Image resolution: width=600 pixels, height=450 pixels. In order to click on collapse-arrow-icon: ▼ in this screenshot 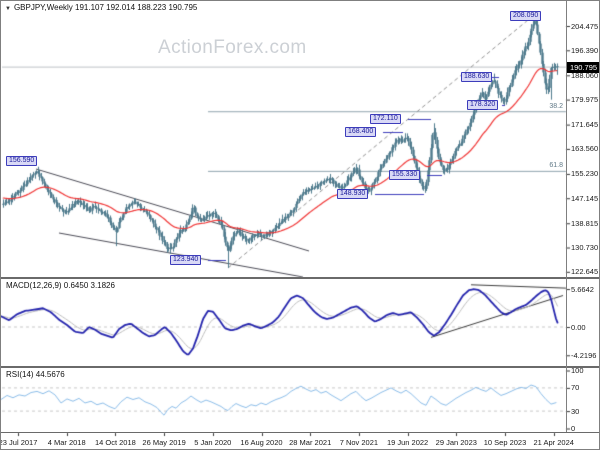, I will do `click(8, 9)`.